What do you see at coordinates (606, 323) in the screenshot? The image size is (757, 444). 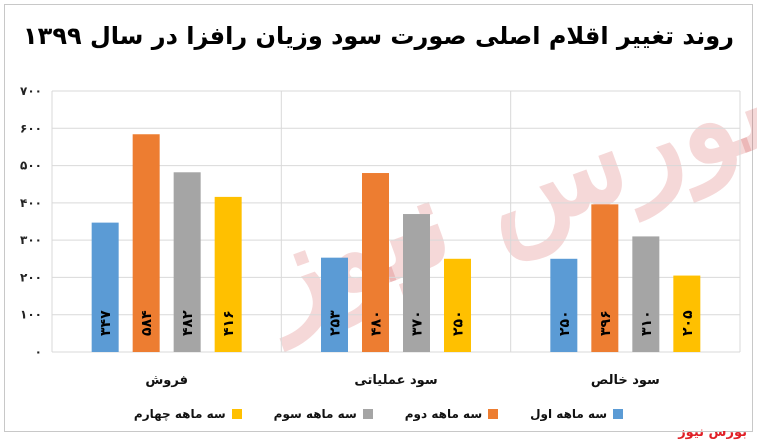 I see `bar-data-label: ۳۹۶` at bounding box center [606, 323].